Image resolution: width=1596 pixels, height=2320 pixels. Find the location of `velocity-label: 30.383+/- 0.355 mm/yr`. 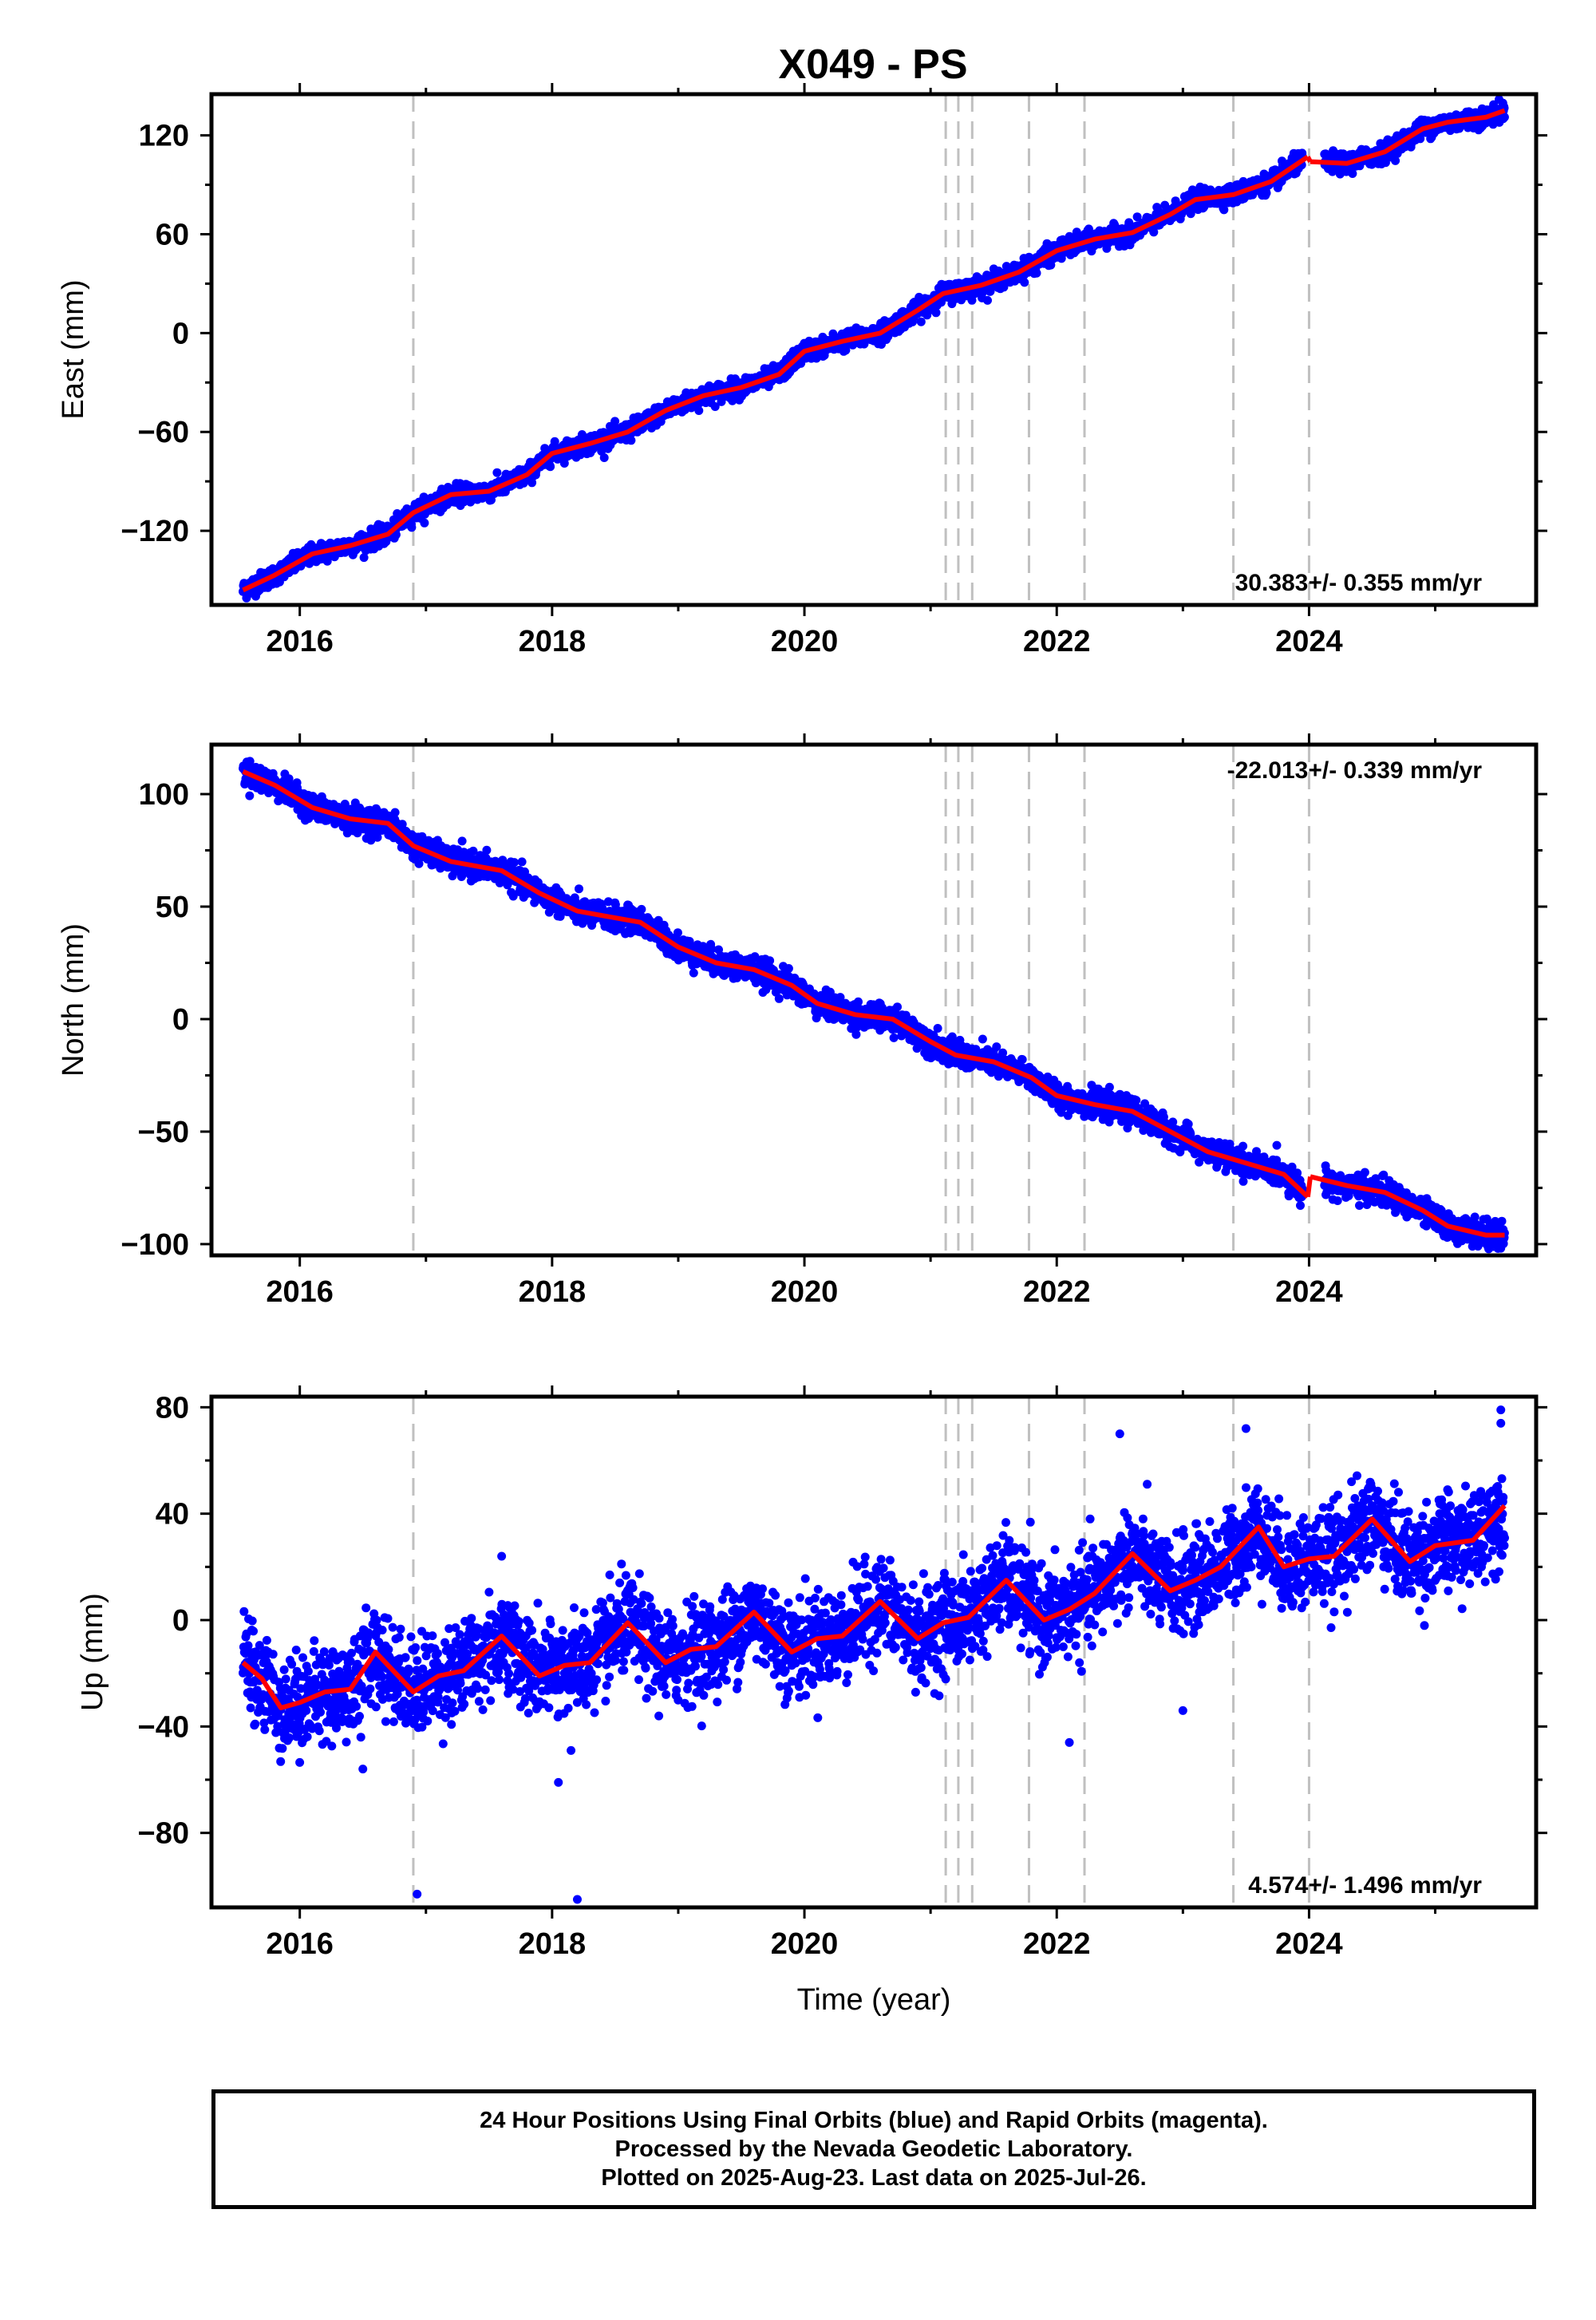

velocity-label: 30.383+/- 0.355 mm/yr is located at coordinates (1359, 583).